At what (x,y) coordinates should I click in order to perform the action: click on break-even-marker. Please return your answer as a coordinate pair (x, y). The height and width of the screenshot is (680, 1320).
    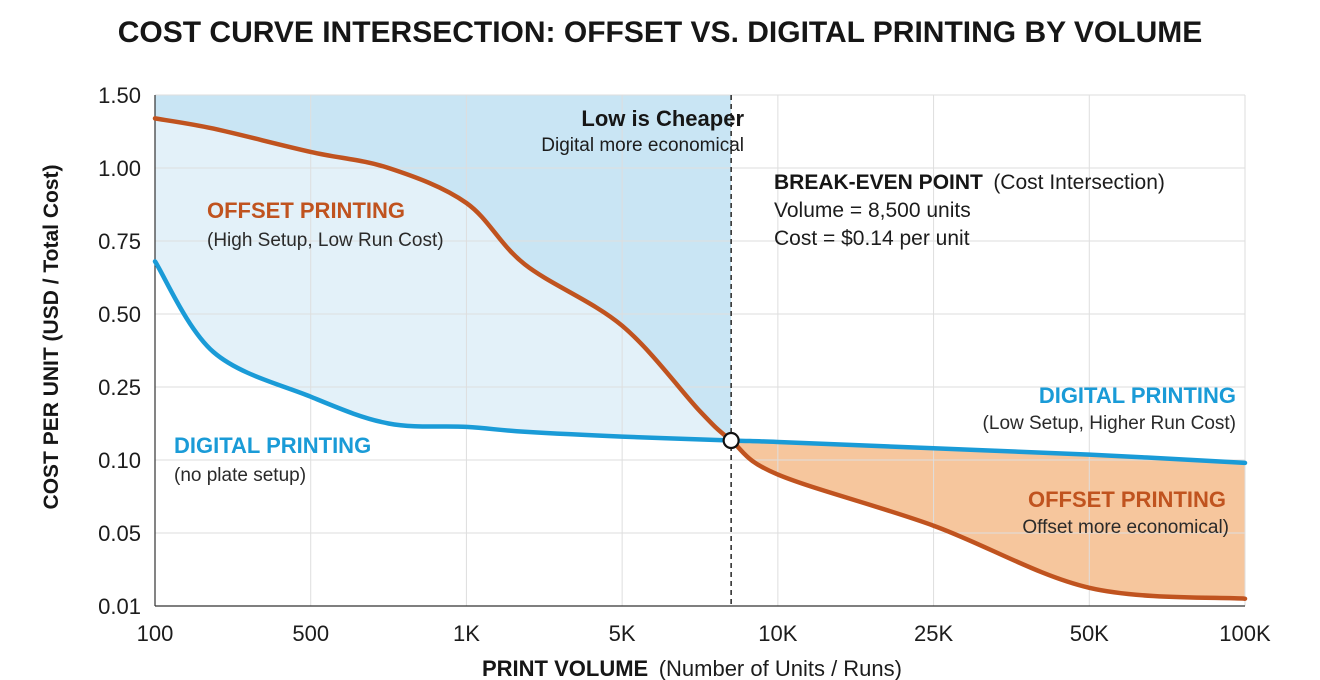
    Looking at the image, I should click on (731, 440).